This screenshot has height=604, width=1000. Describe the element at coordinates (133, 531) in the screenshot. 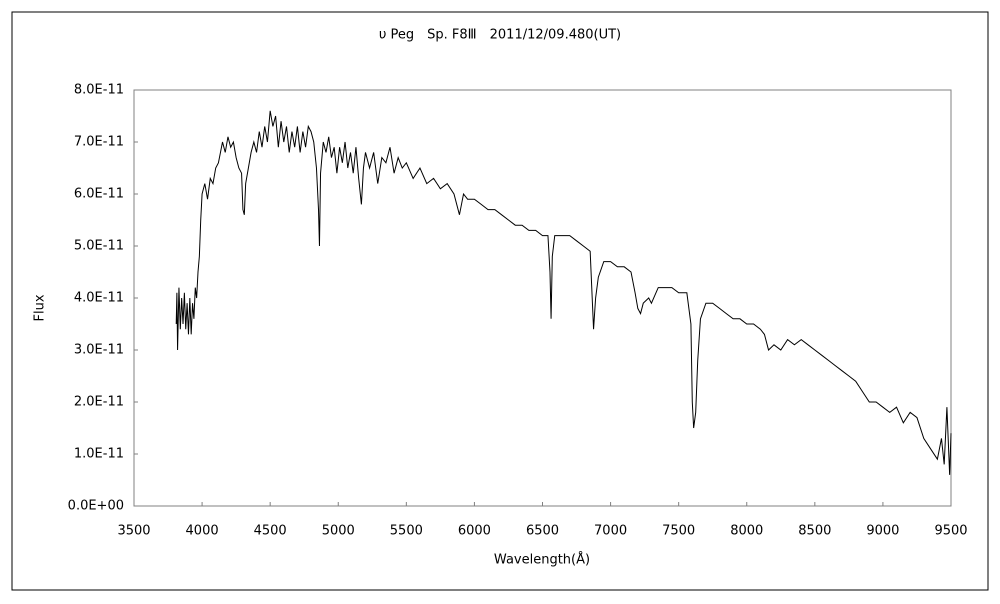

I see `x-tick-label: 3500` at that location.